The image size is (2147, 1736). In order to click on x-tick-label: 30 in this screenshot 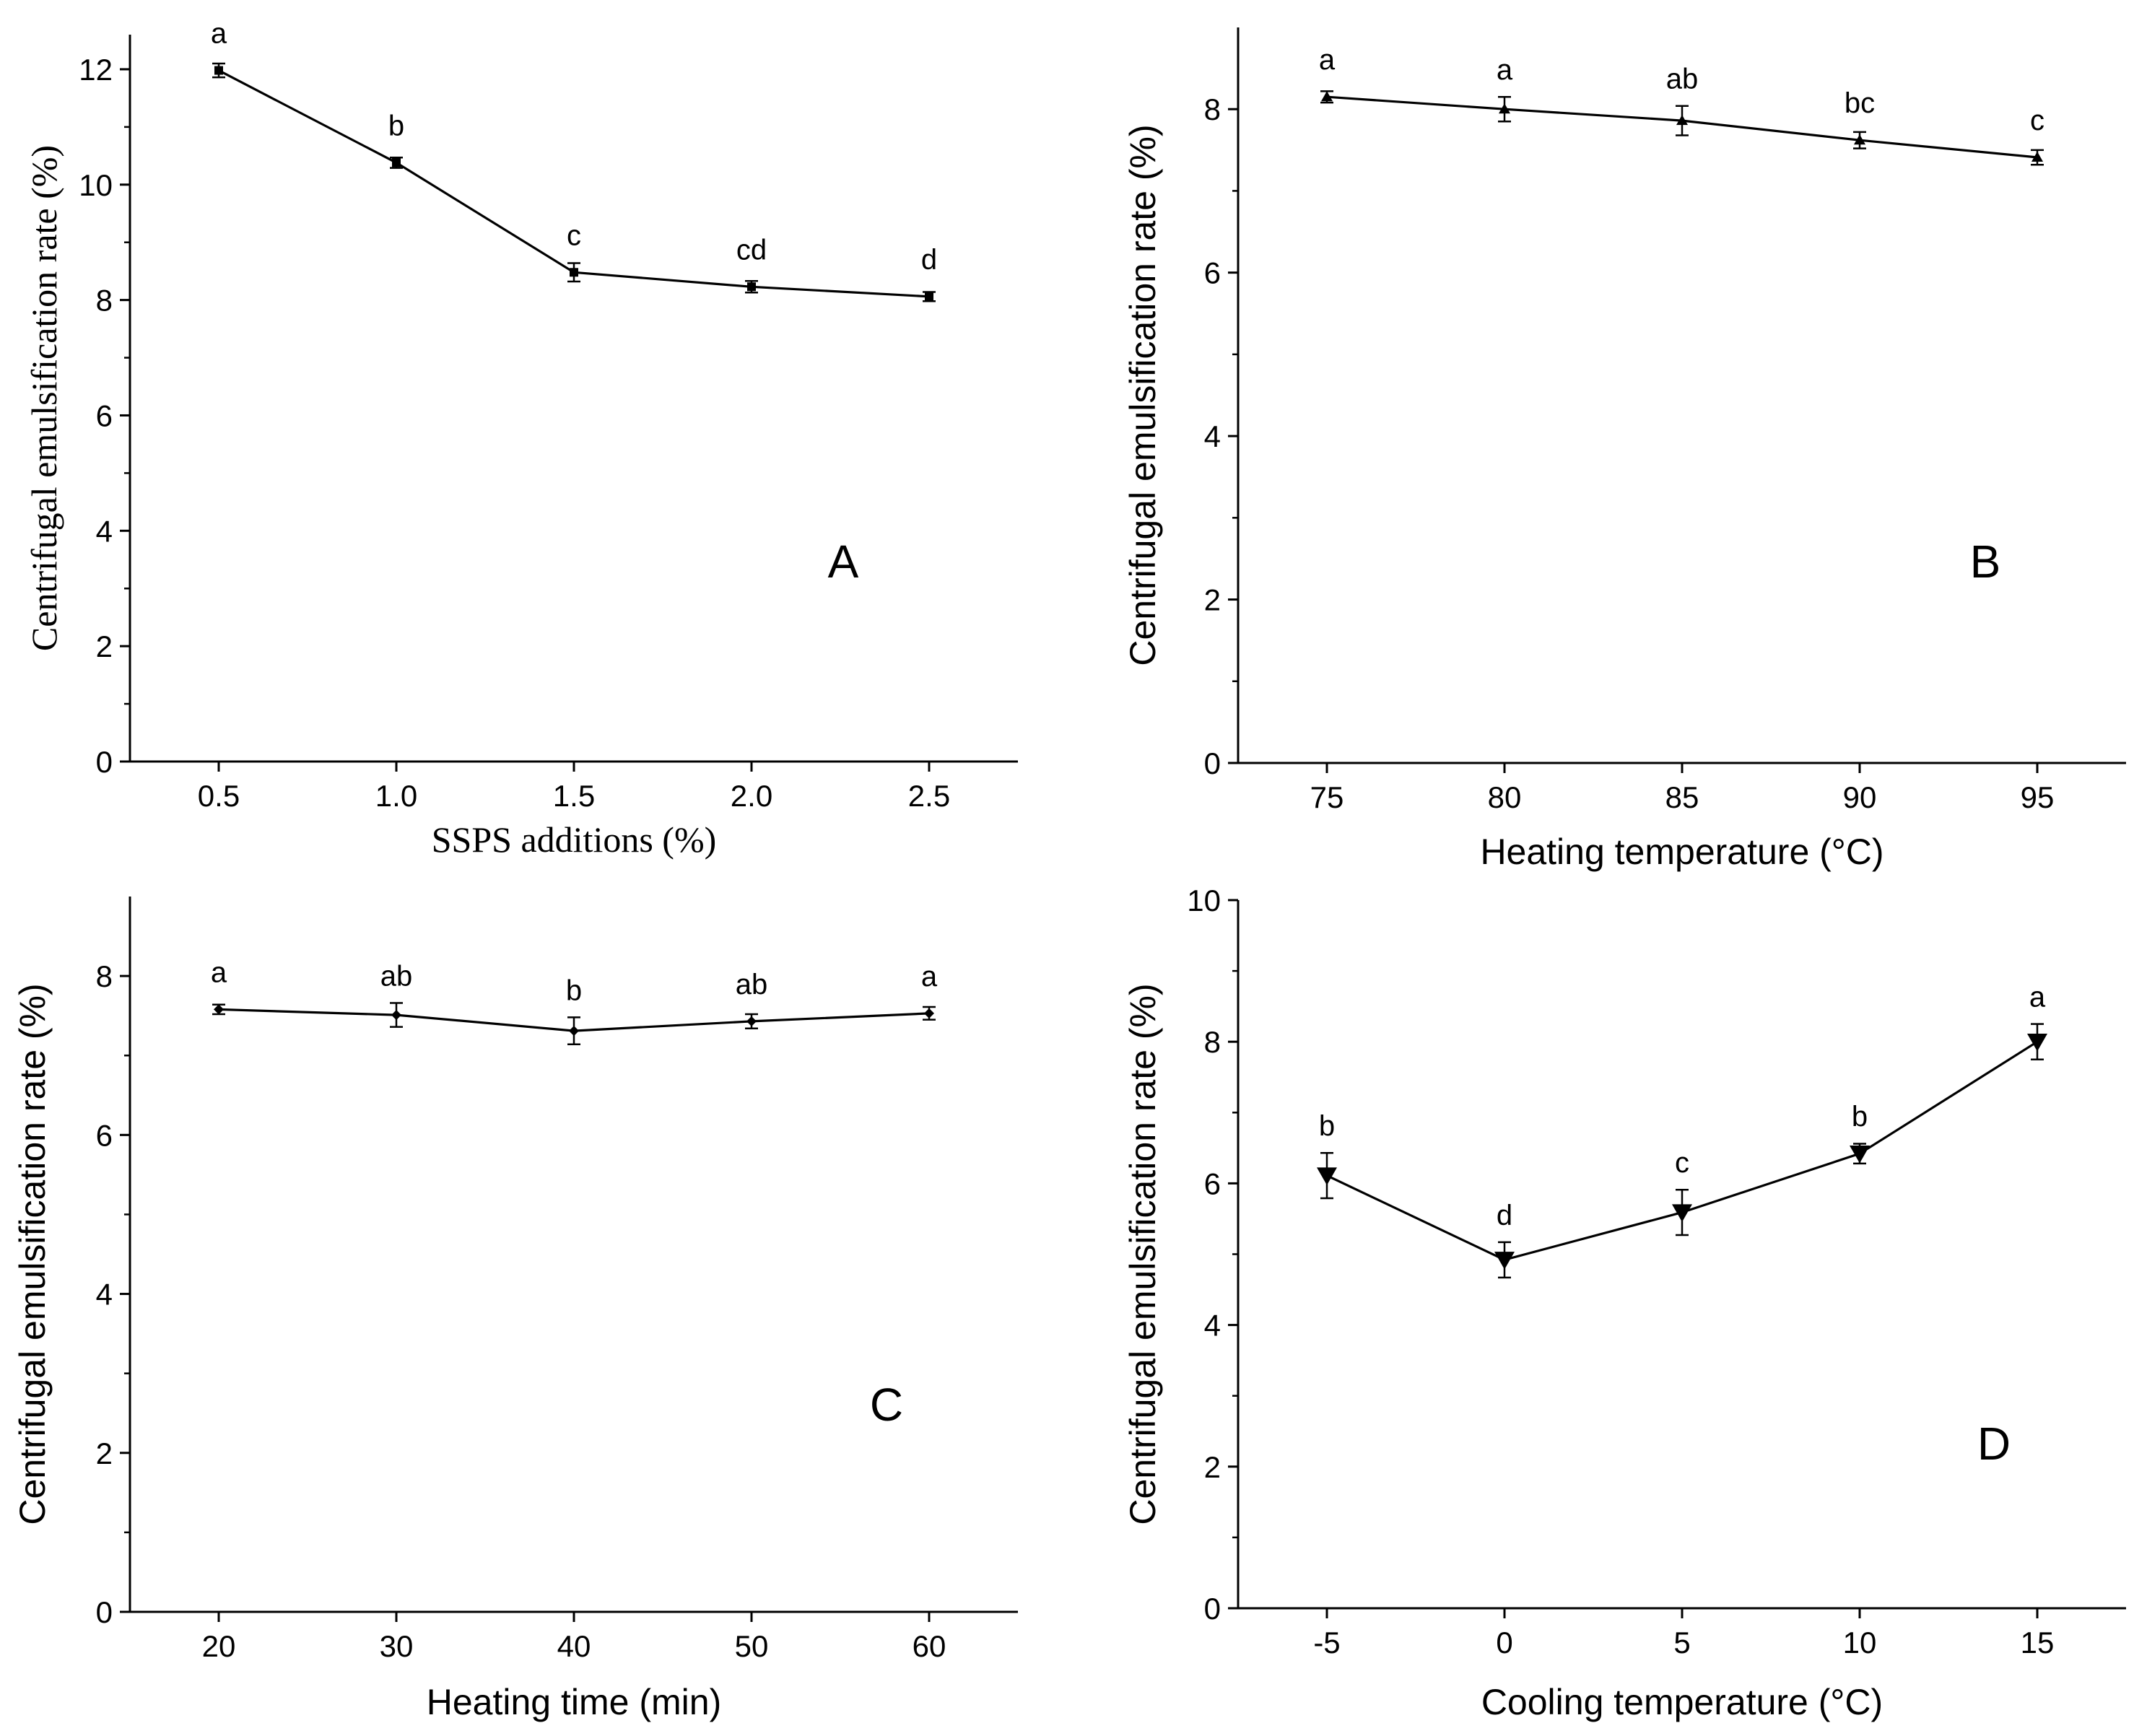, I will do `click(397, 1646)`.